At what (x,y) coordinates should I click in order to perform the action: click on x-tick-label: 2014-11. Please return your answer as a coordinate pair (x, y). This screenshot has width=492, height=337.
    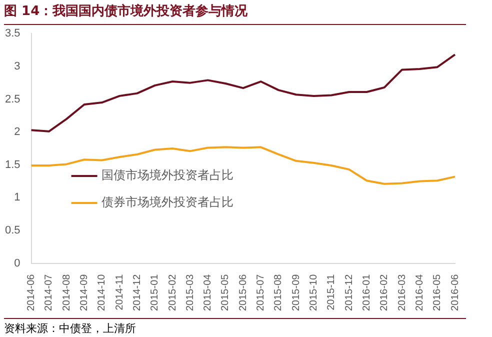
    Looking at the image, I should click on (120, 292).